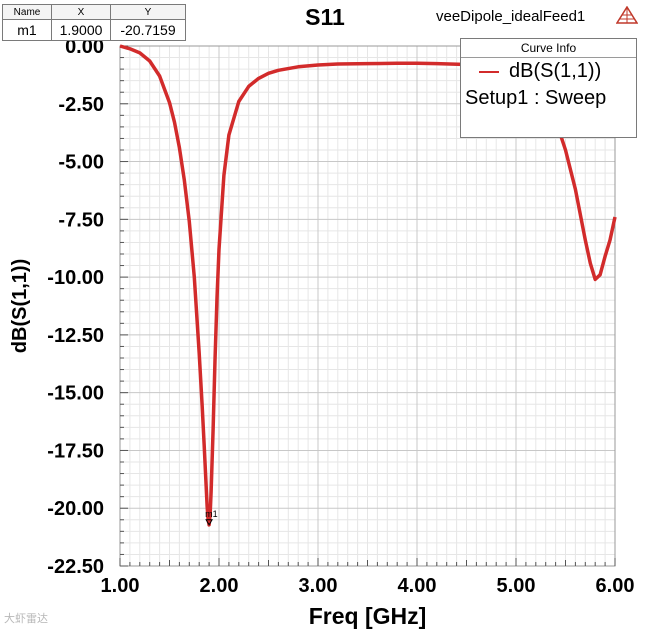  What do you see at coordinates (148, 12) in the screenshot?
I see `marker-col-y: Y` at bounding box center [148, 12].